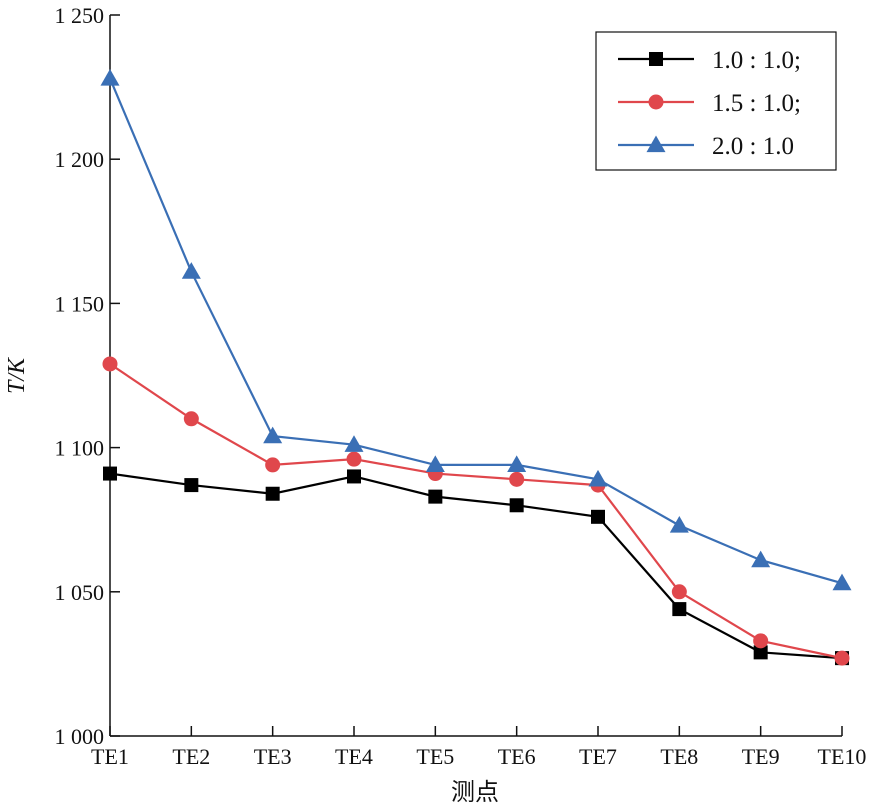  I want to click on y-tick-label: 1 150, so click(80, 303).